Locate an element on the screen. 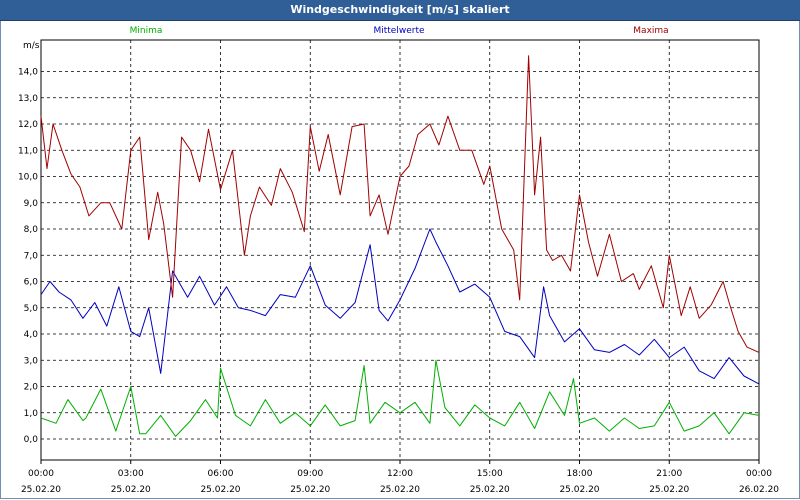  y-tick-label: 8,0 is located at coordinates (31, 230).